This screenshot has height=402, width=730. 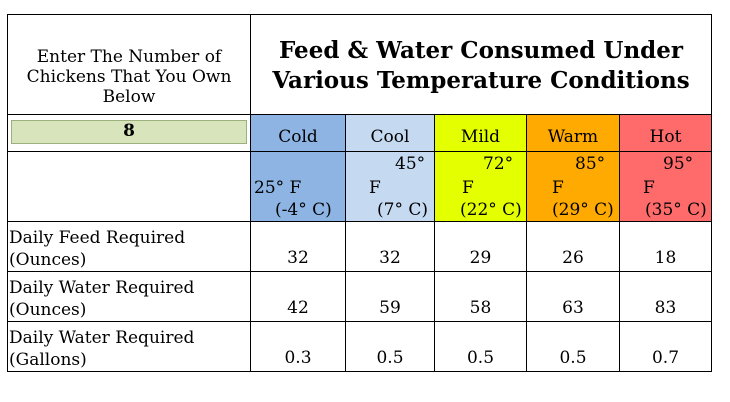 I want to click on chicken-count-value: 8, so click(x=129, y=131).